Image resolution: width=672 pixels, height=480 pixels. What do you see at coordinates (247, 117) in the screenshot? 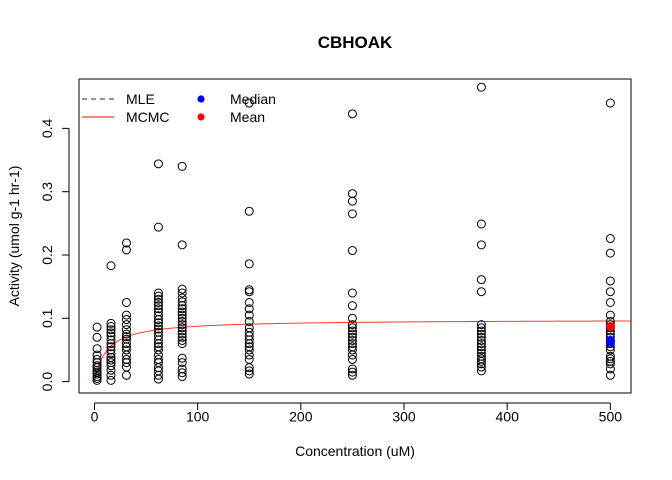
I see `legend-label: Mean` at bounding box center [247, 117].